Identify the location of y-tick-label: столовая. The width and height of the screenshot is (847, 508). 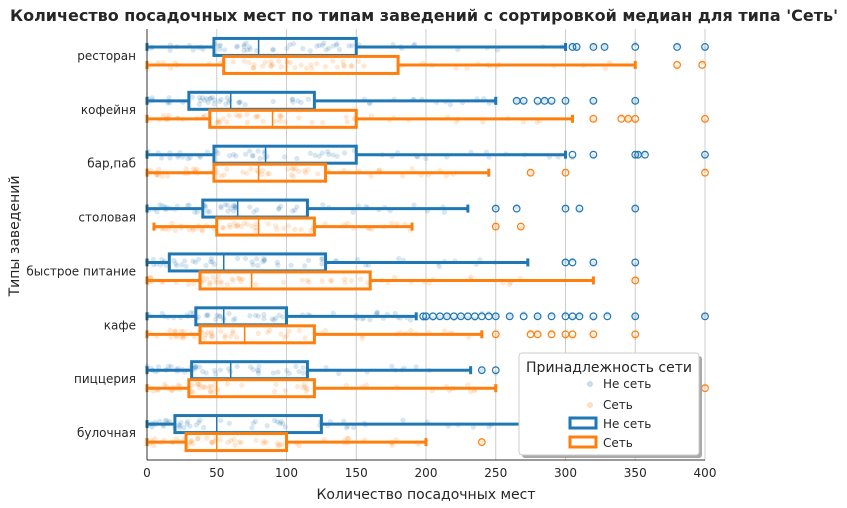
(107, 218).